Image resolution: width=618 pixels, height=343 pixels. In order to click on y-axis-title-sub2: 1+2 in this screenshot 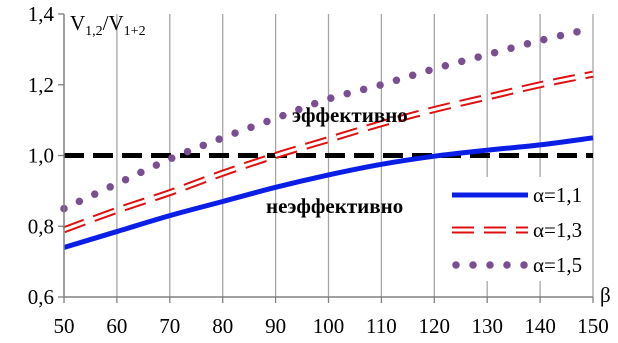, I will do `click(135, 31)`.